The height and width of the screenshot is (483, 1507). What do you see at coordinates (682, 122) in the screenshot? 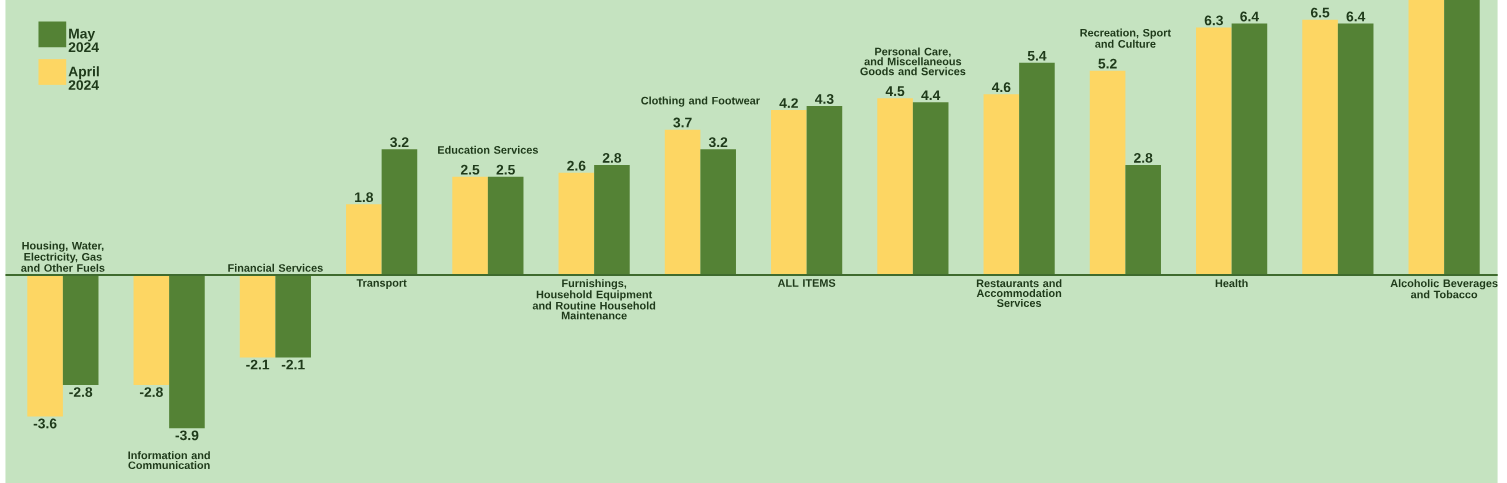
I see `data-label: 3.7` at bounding box center [682, 122].